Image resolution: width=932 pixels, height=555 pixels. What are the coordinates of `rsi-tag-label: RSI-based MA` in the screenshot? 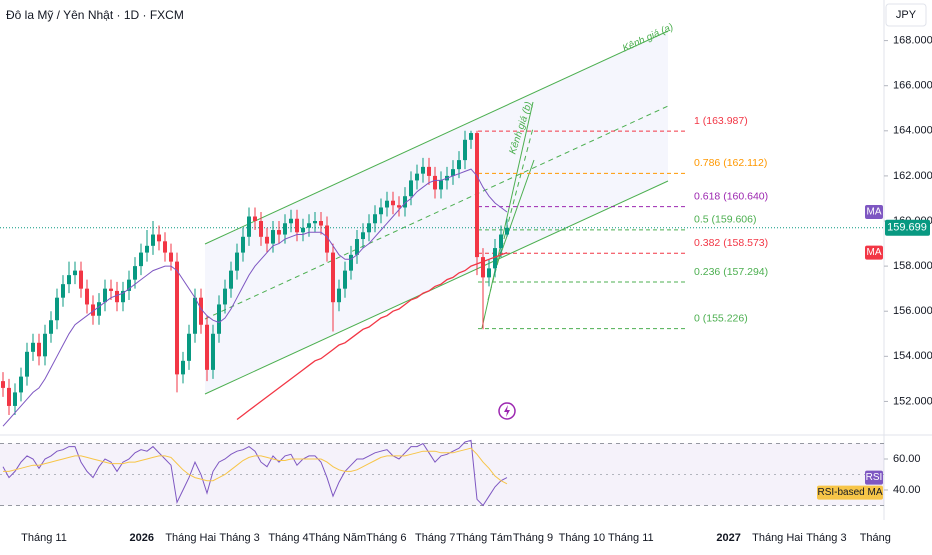 It's located at (849, 492).